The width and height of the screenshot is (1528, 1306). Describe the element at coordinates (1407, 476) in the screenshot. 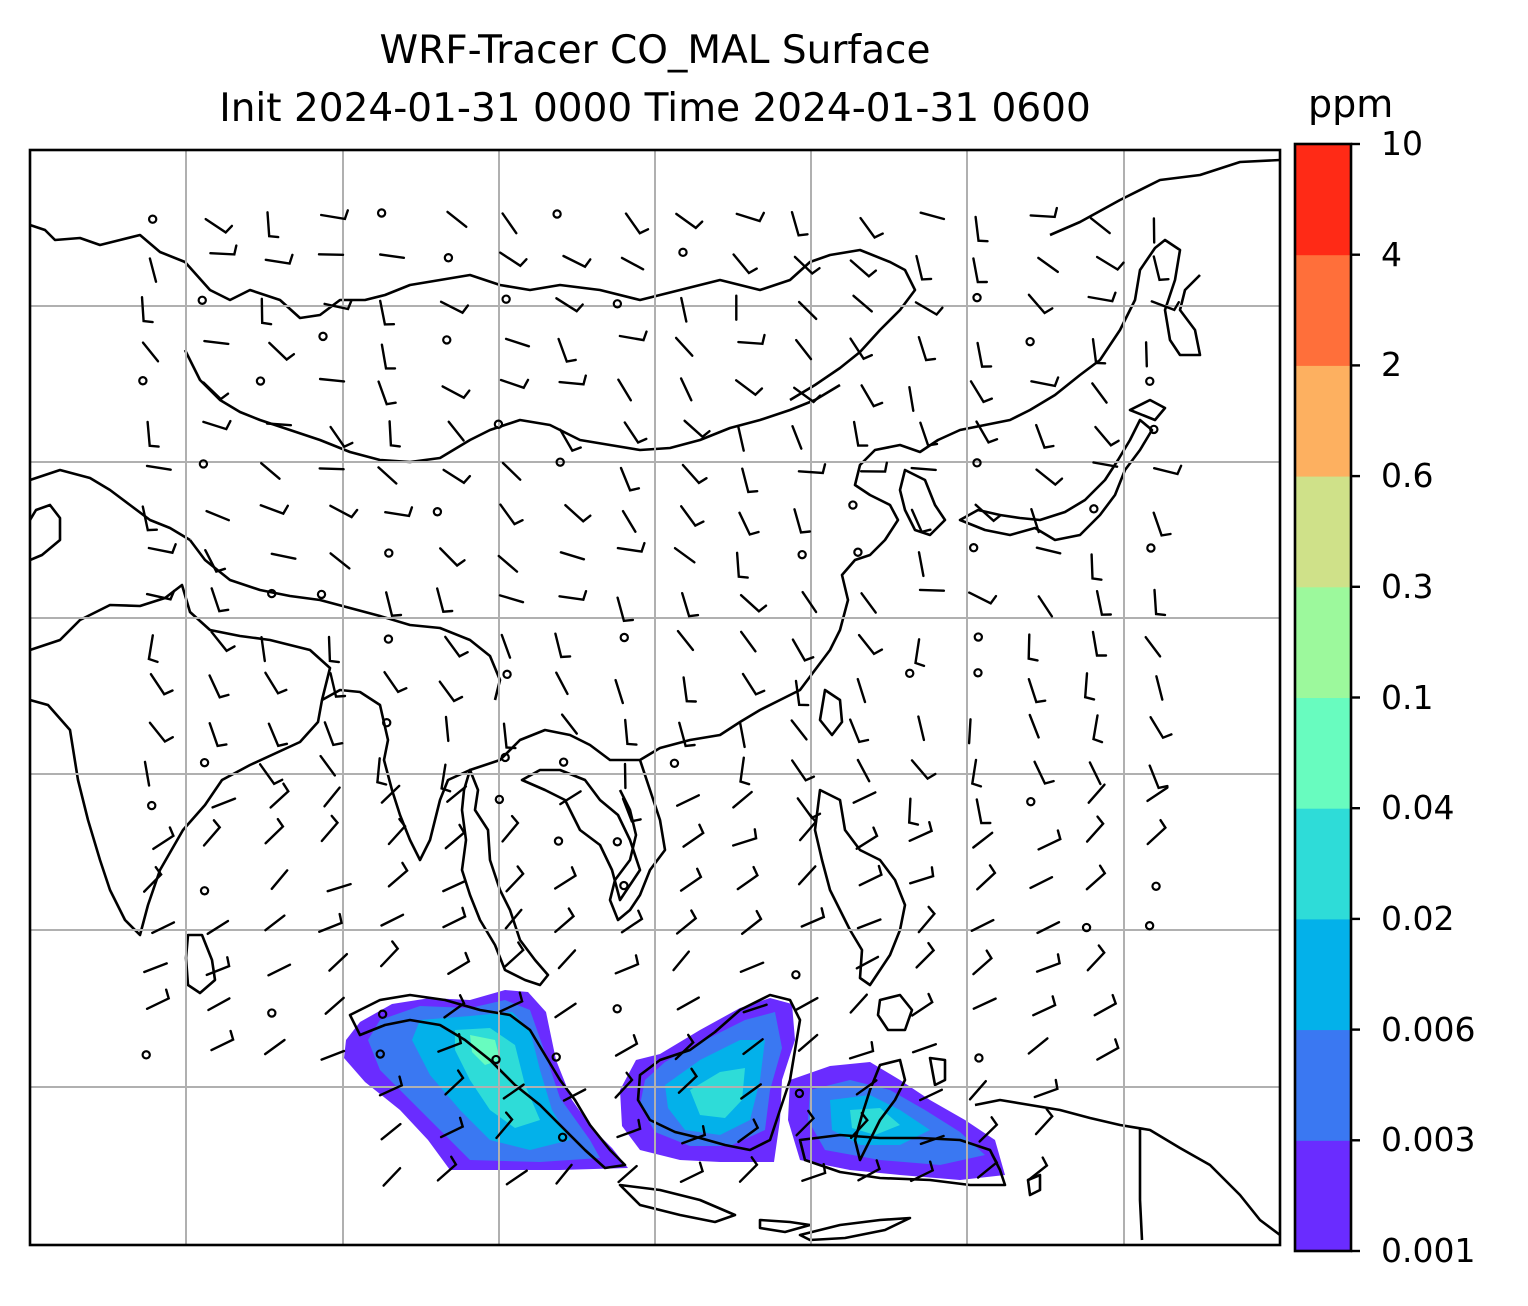

I see `colorbar-tick-label: 0.6` at that location.